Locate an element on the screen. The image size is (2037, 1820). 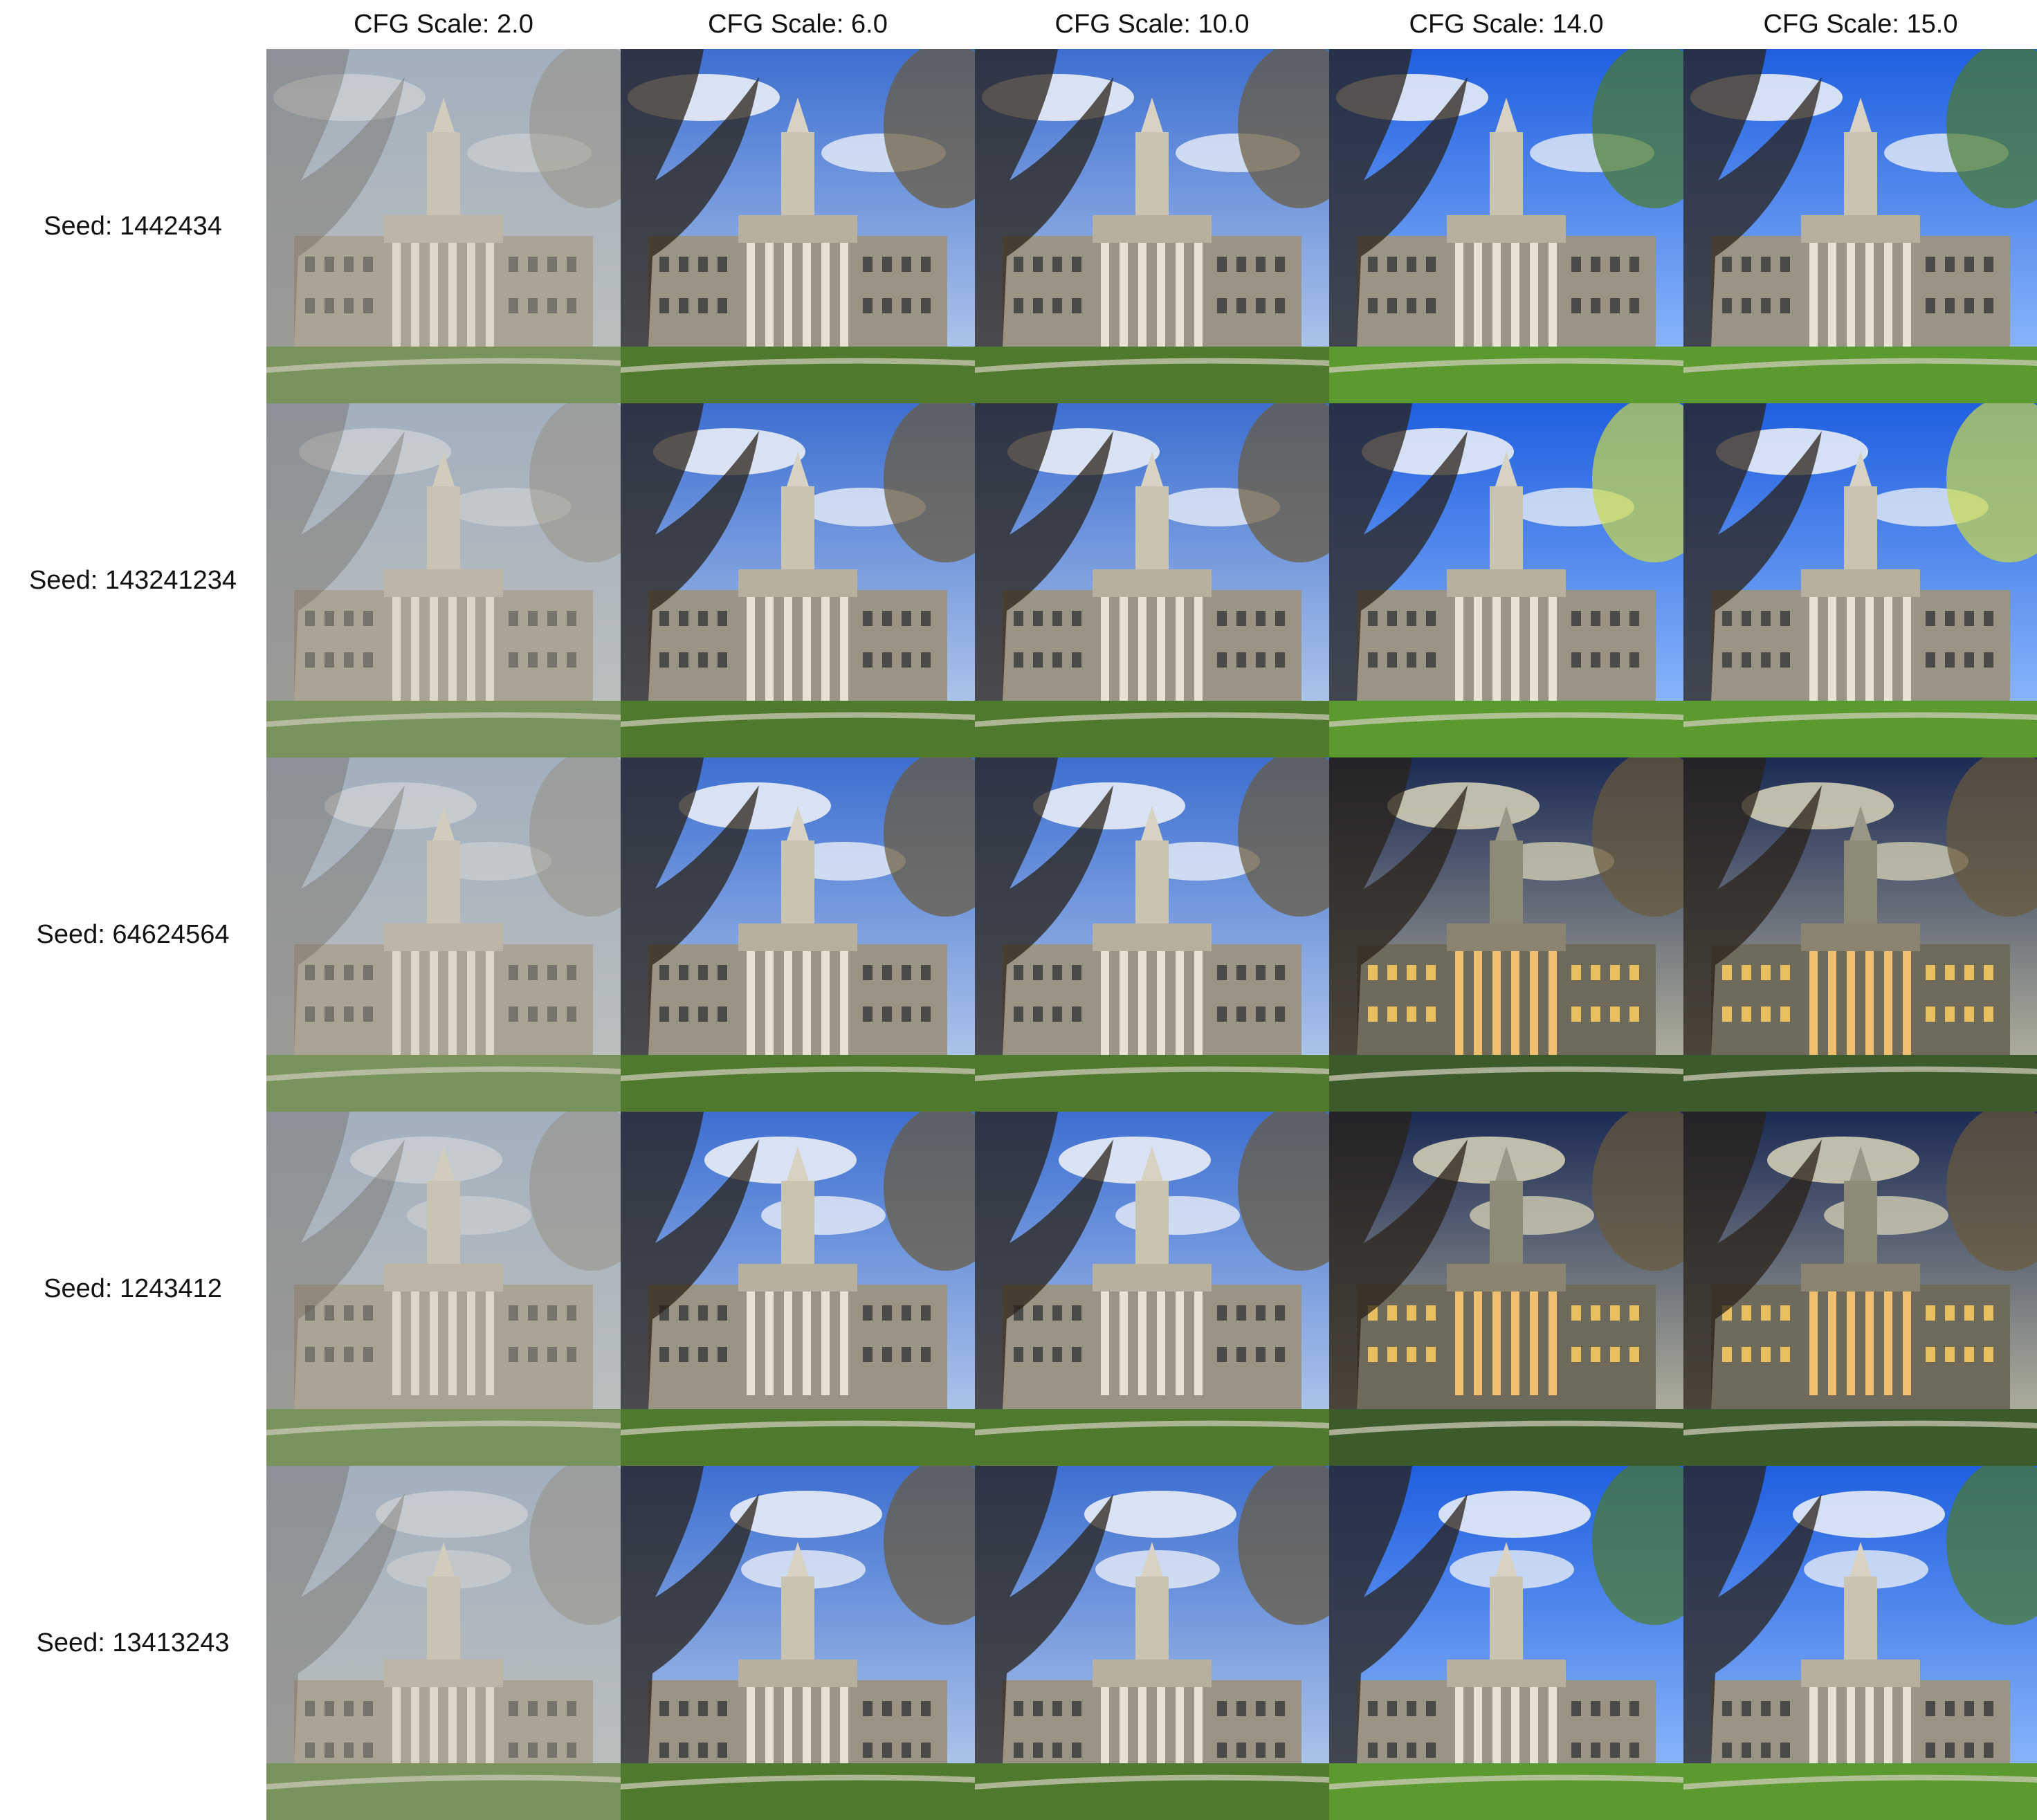
column-label: CFG Scale: 6.0 is located at coordinates (798, 24).